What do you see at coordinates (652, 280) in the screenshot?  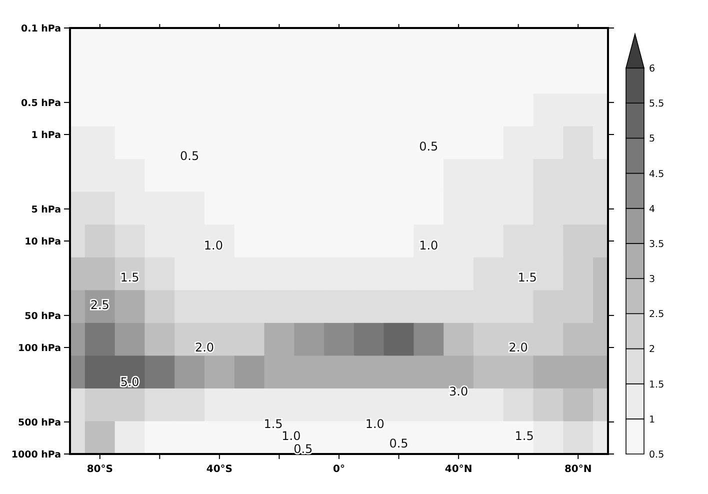 I see `color-bar-label: 3` at bounding box center [652, 280].